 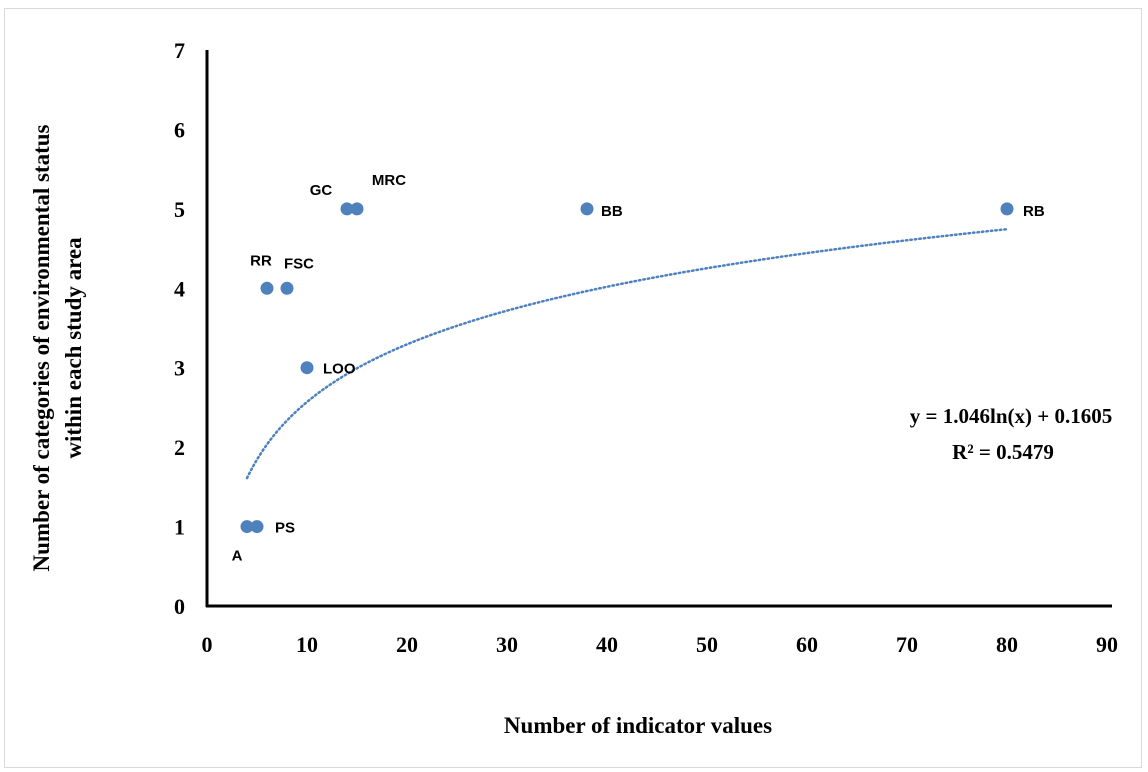 I want to click on y-tick-label: 0, so click(x=179, y=606).